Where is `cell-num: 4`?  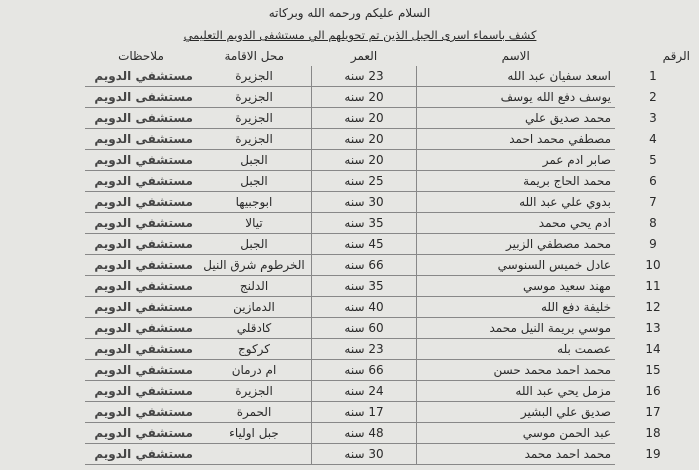
cell-num: 4 is located at coordinates (653, 138).